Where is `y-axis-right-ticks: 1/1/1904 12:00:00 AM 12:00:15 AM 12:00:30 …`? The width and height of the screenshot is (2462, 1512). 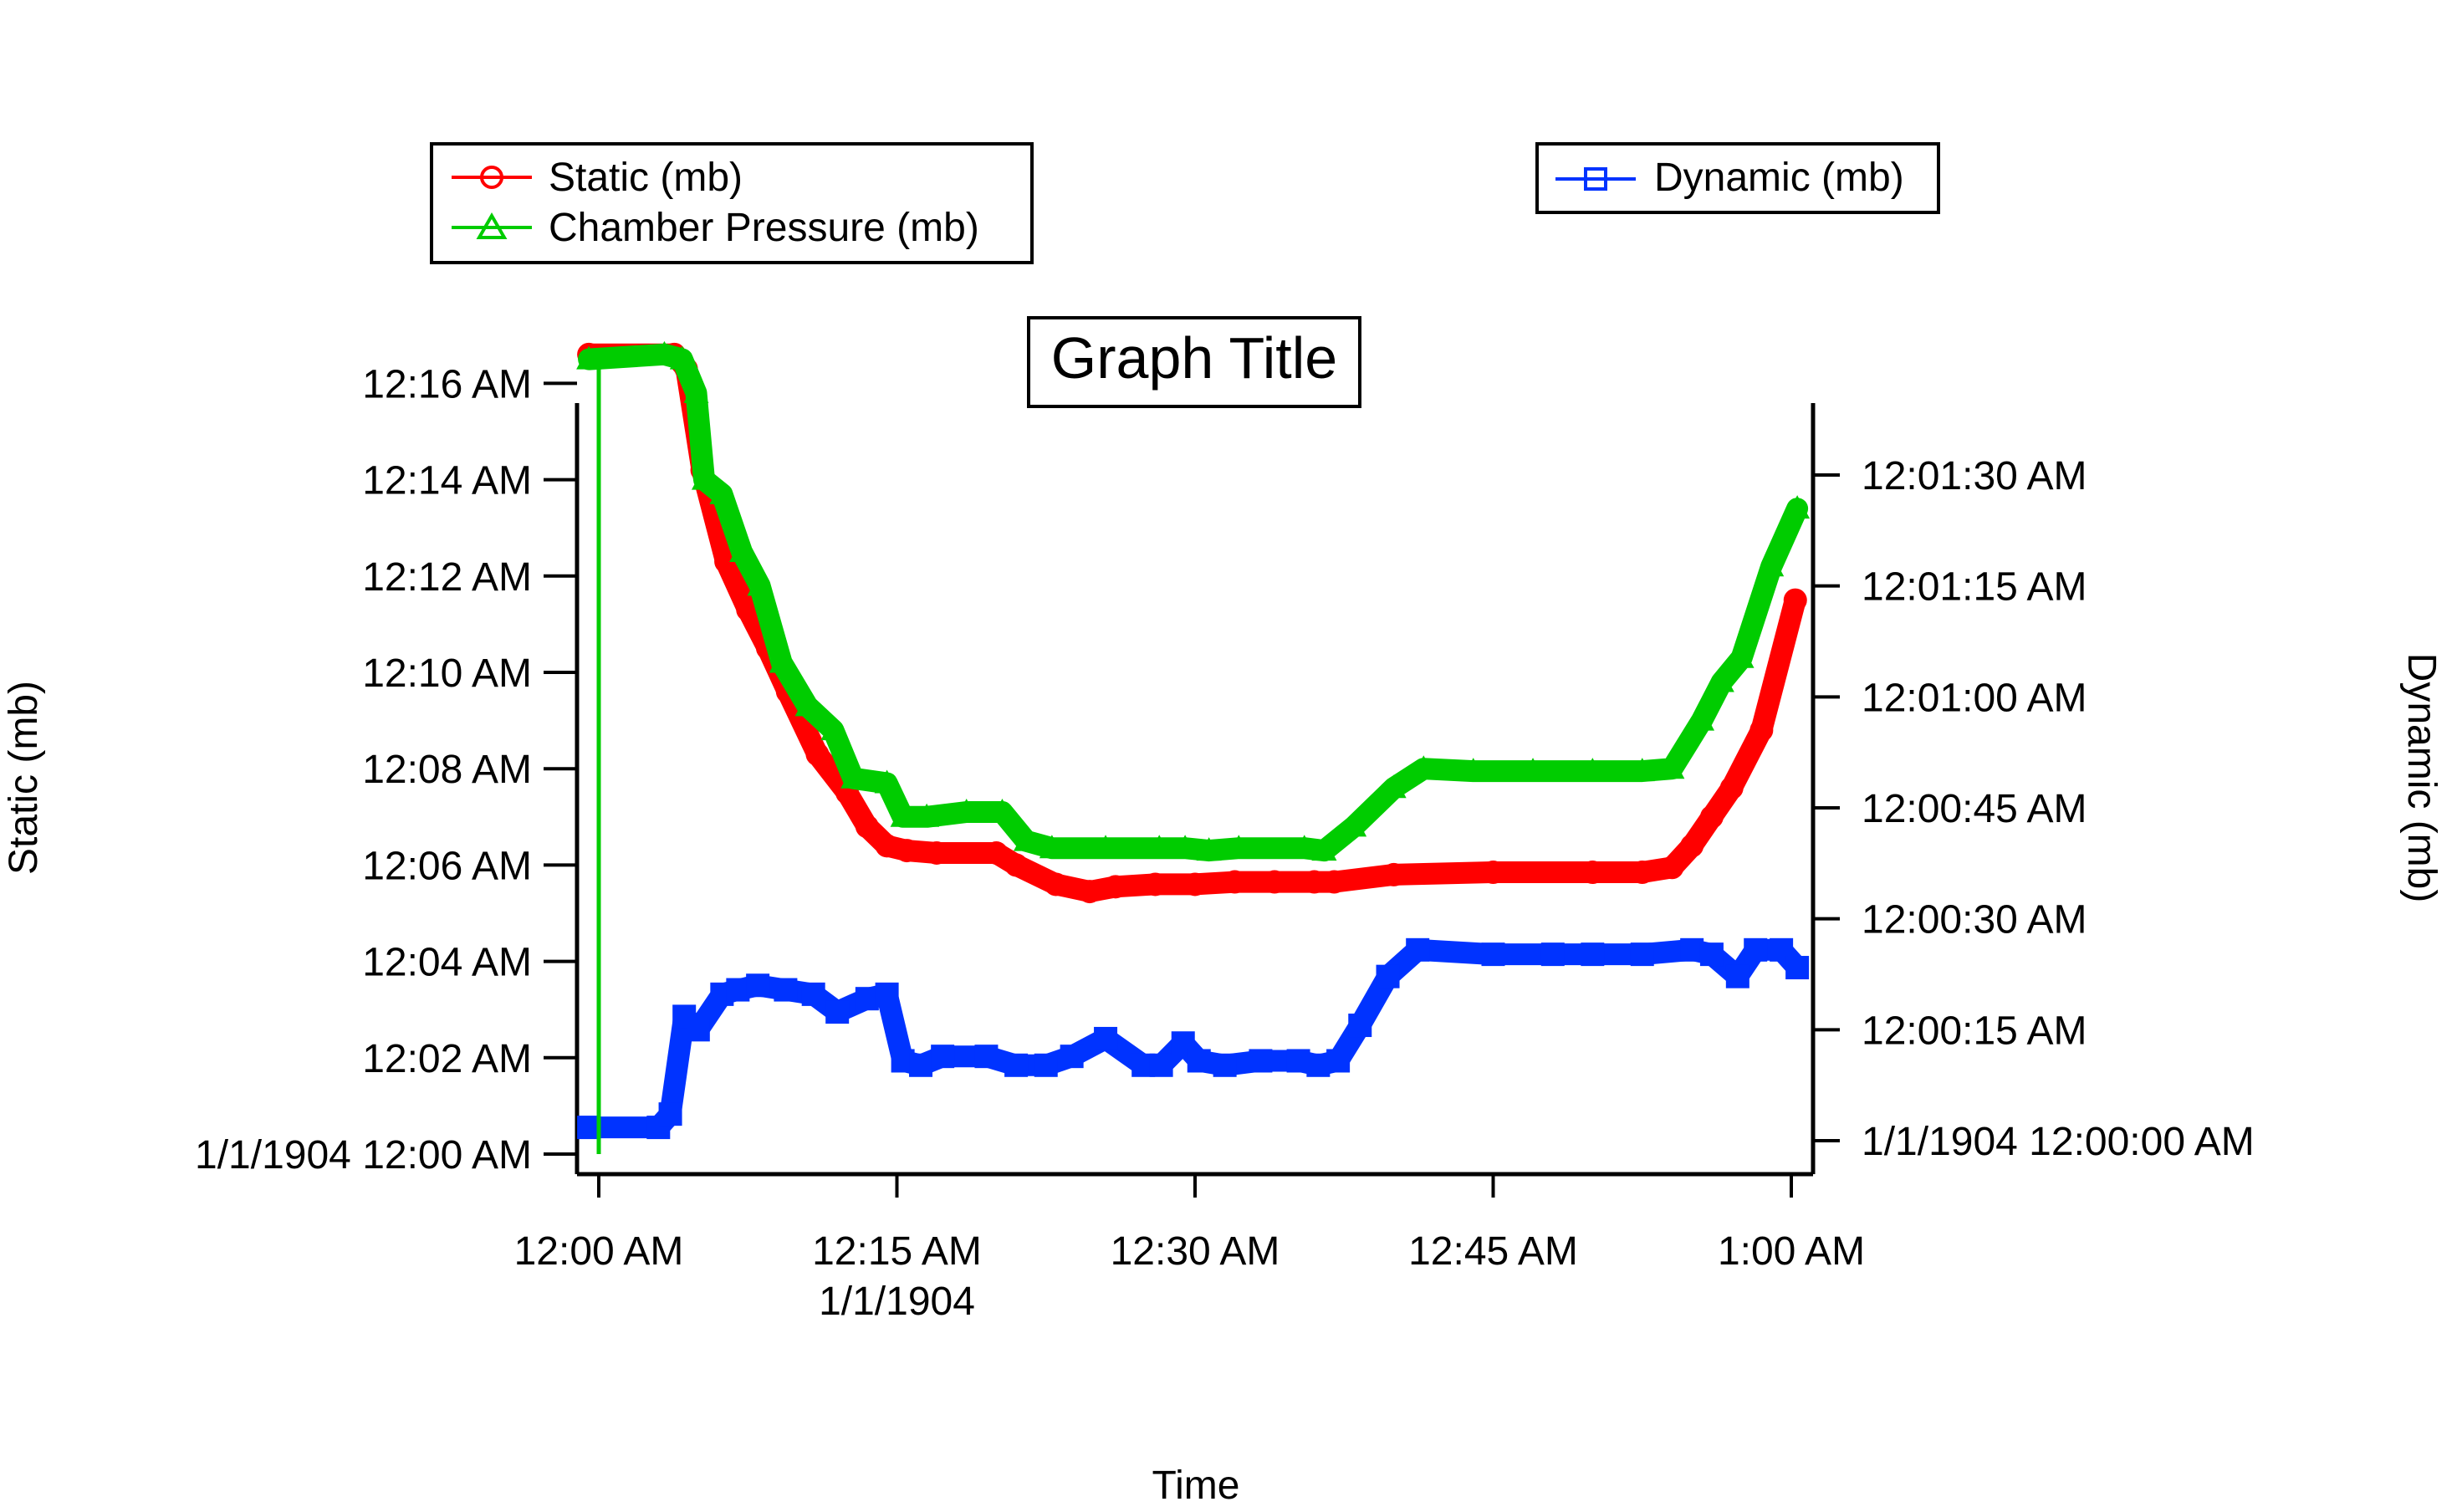
y-axis-right-ticks: 1/1/1904 12:00:00 AM 12:00:15 AM 12:00:30 … is located at coordinates (2034, 809).